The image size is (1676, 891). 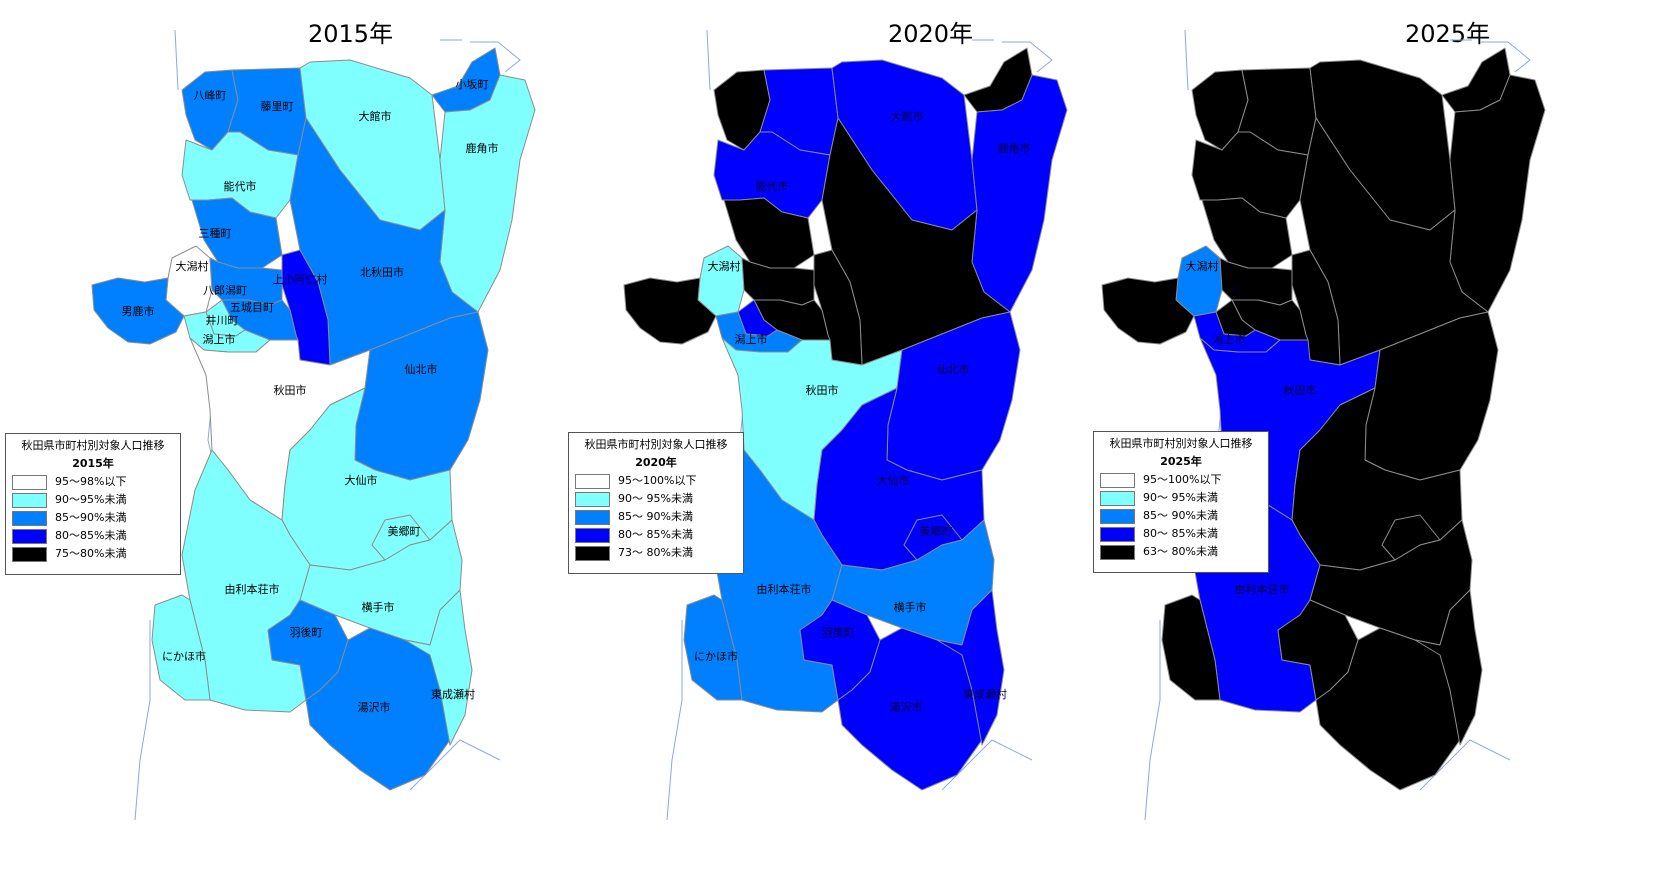 I want to click on label-ikawa: 井川町, so click(x=222, y=320).